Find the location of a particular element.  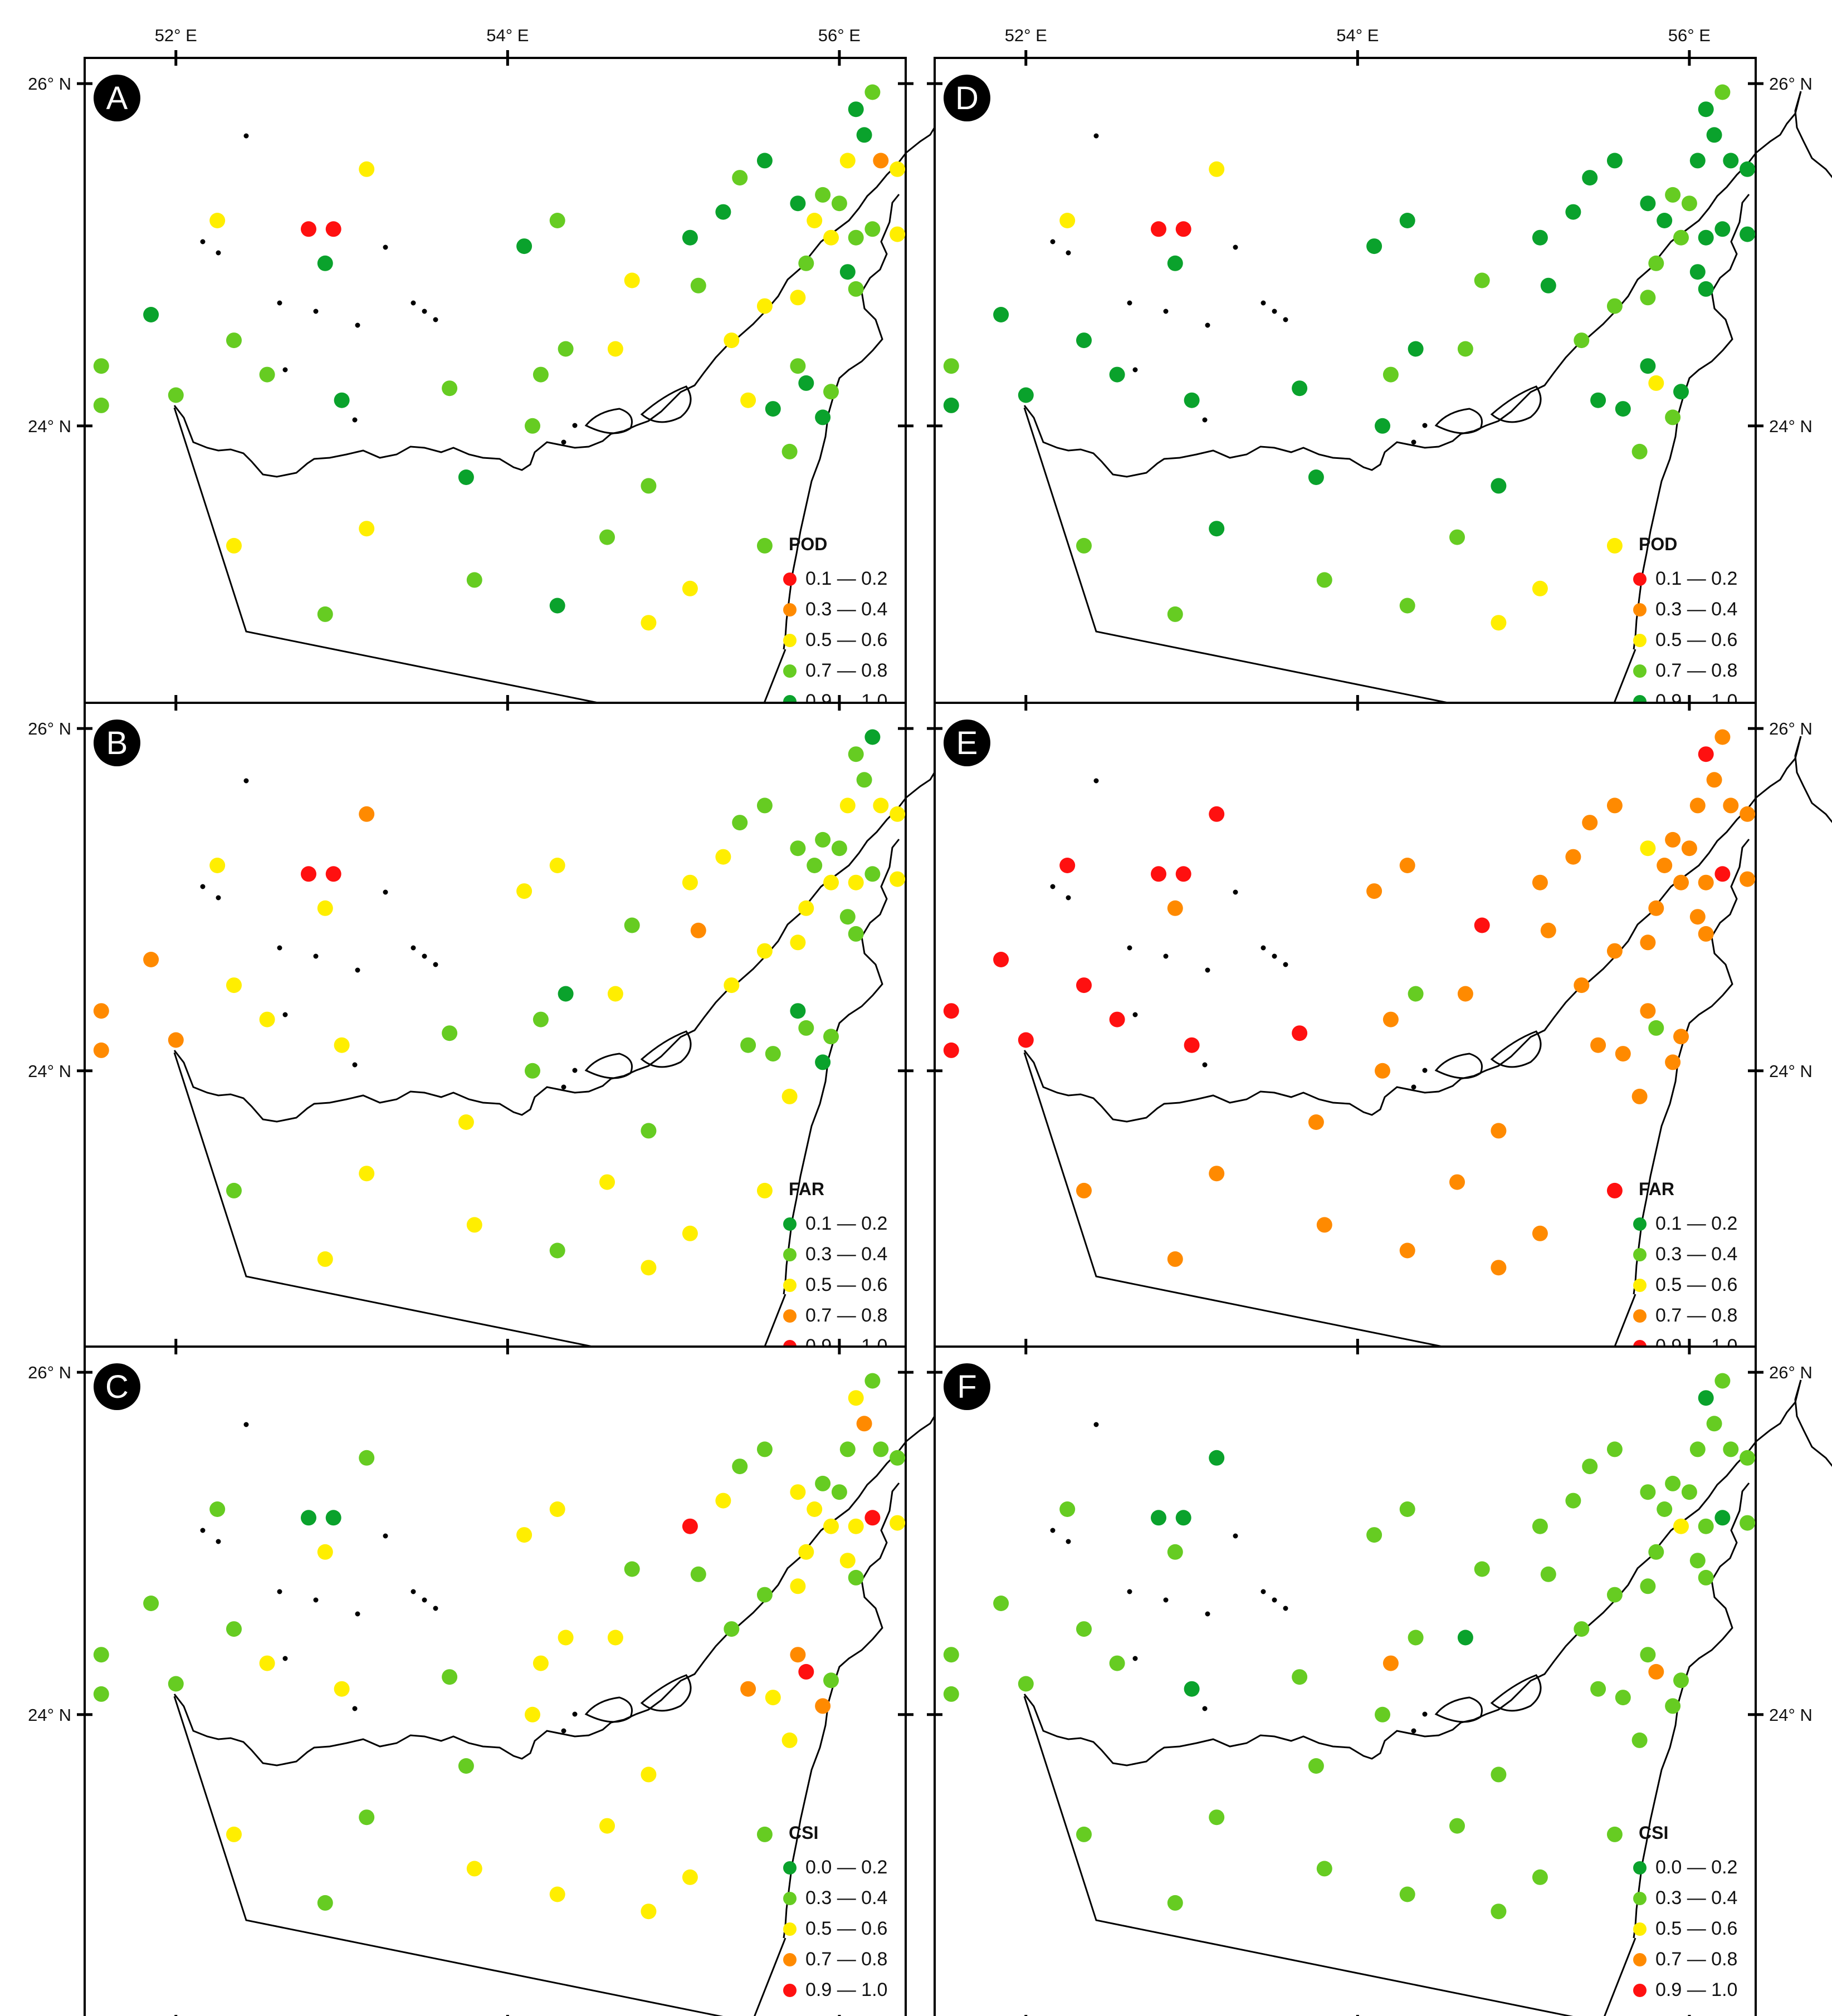

panel-label: F is located at coordinates (967, 1387).